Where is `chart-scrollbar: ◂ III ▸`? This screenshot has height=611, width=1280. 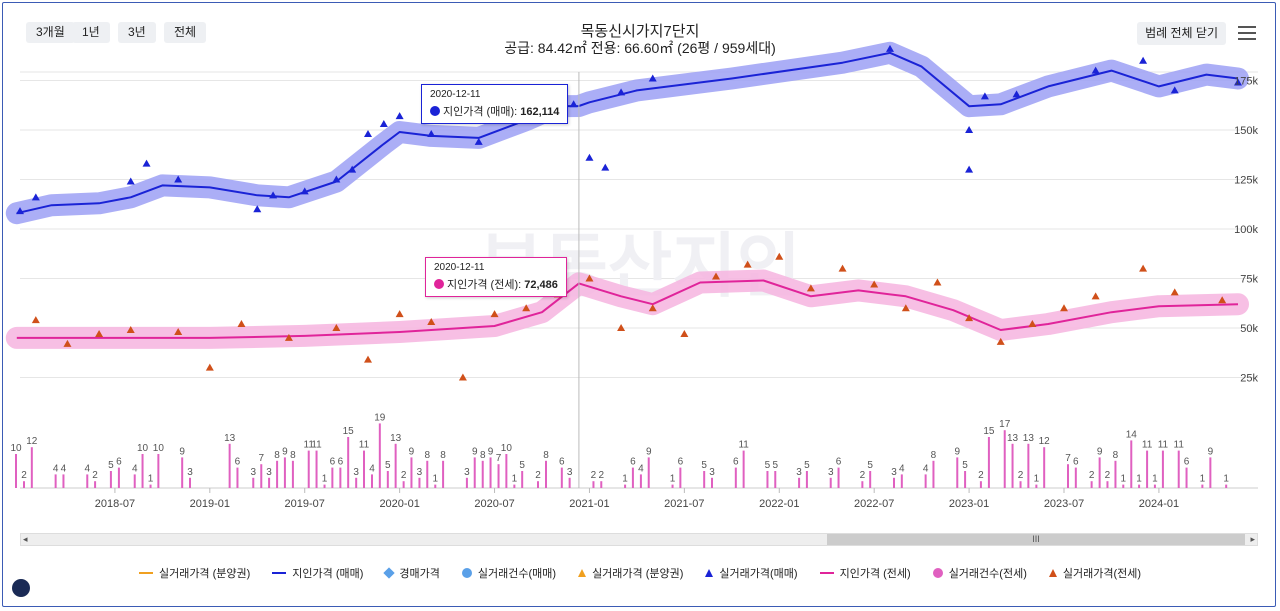 chart-scrollbar: ◂ III ▸ is located at coordinates (639, 539).